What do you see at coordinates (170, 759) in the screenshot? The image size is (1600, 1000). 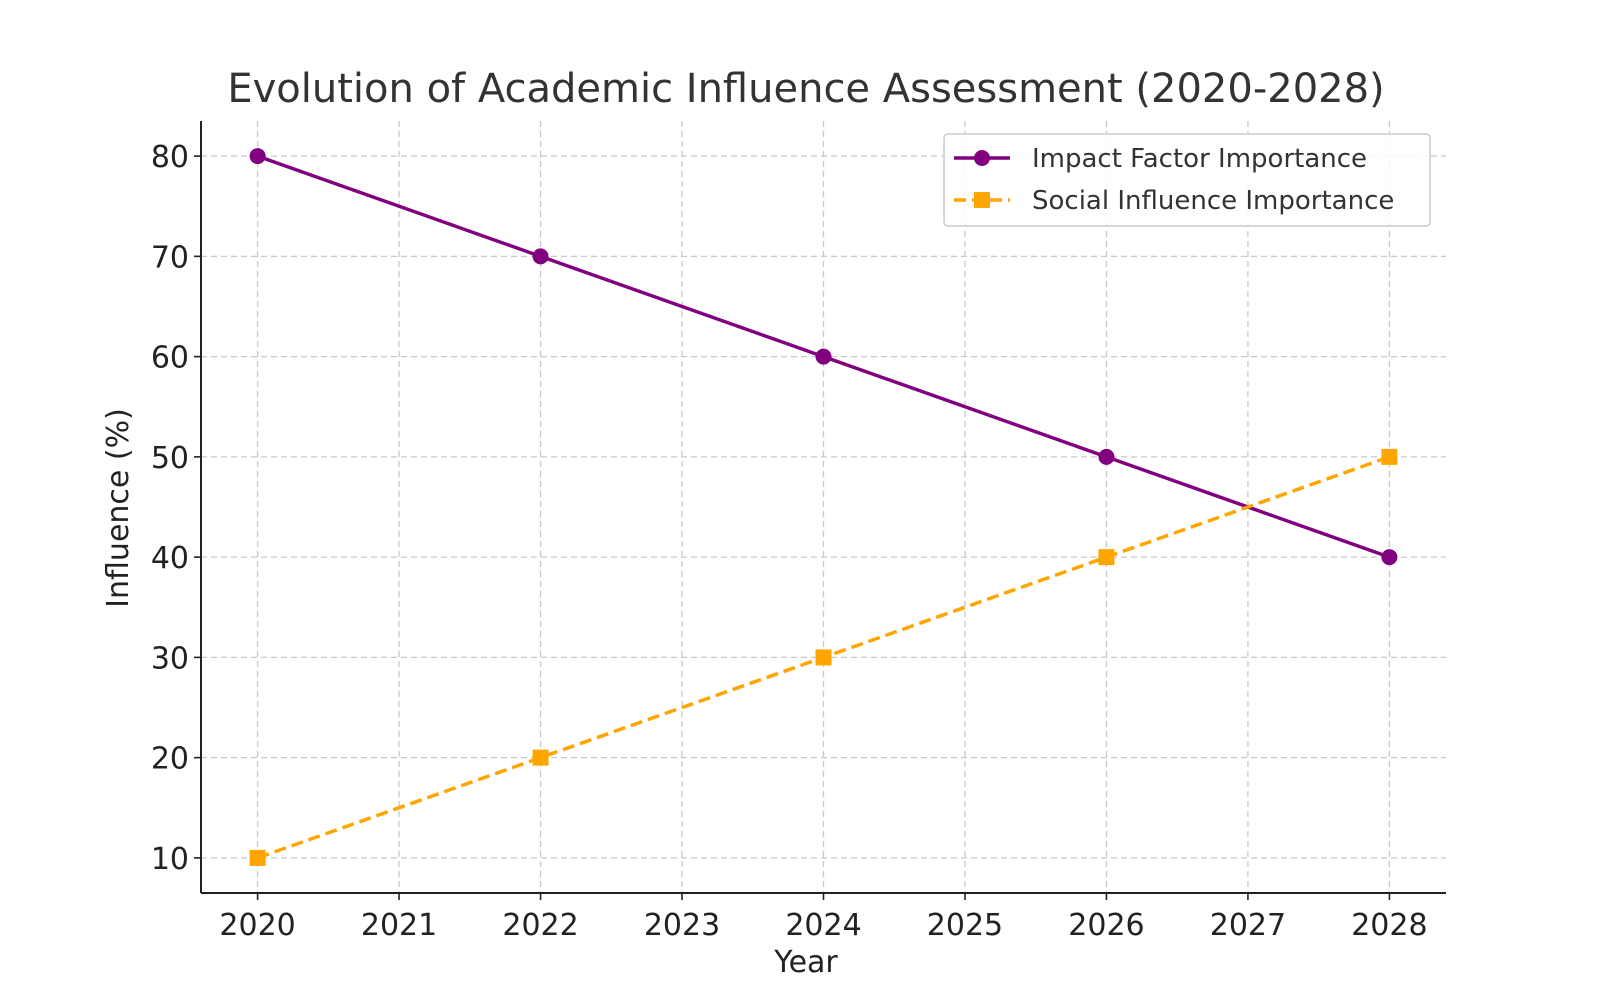 I see `y-tick-label-20: 20` at bounding box center [170, 759].